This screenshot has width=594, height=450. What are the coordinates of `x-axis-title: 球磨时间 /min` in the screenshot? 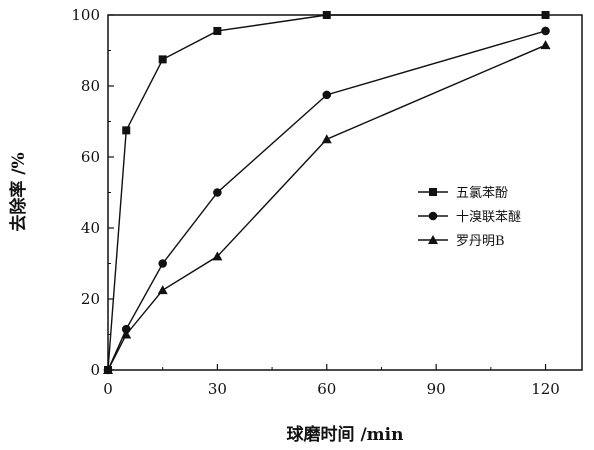 It's located at (345, 434).